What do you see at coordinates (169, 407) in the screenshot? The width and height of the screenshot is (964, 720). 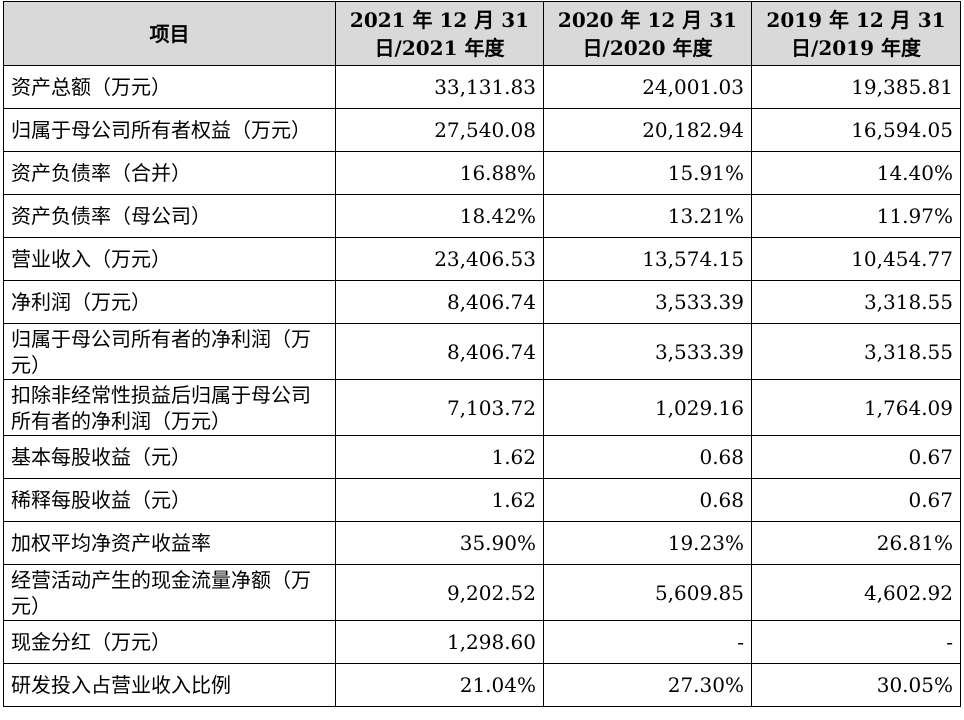 I see `row-label: 扣除非经常性损益后归属于母公司所有者的净利润（万元）` at bounding box center [169, 407].